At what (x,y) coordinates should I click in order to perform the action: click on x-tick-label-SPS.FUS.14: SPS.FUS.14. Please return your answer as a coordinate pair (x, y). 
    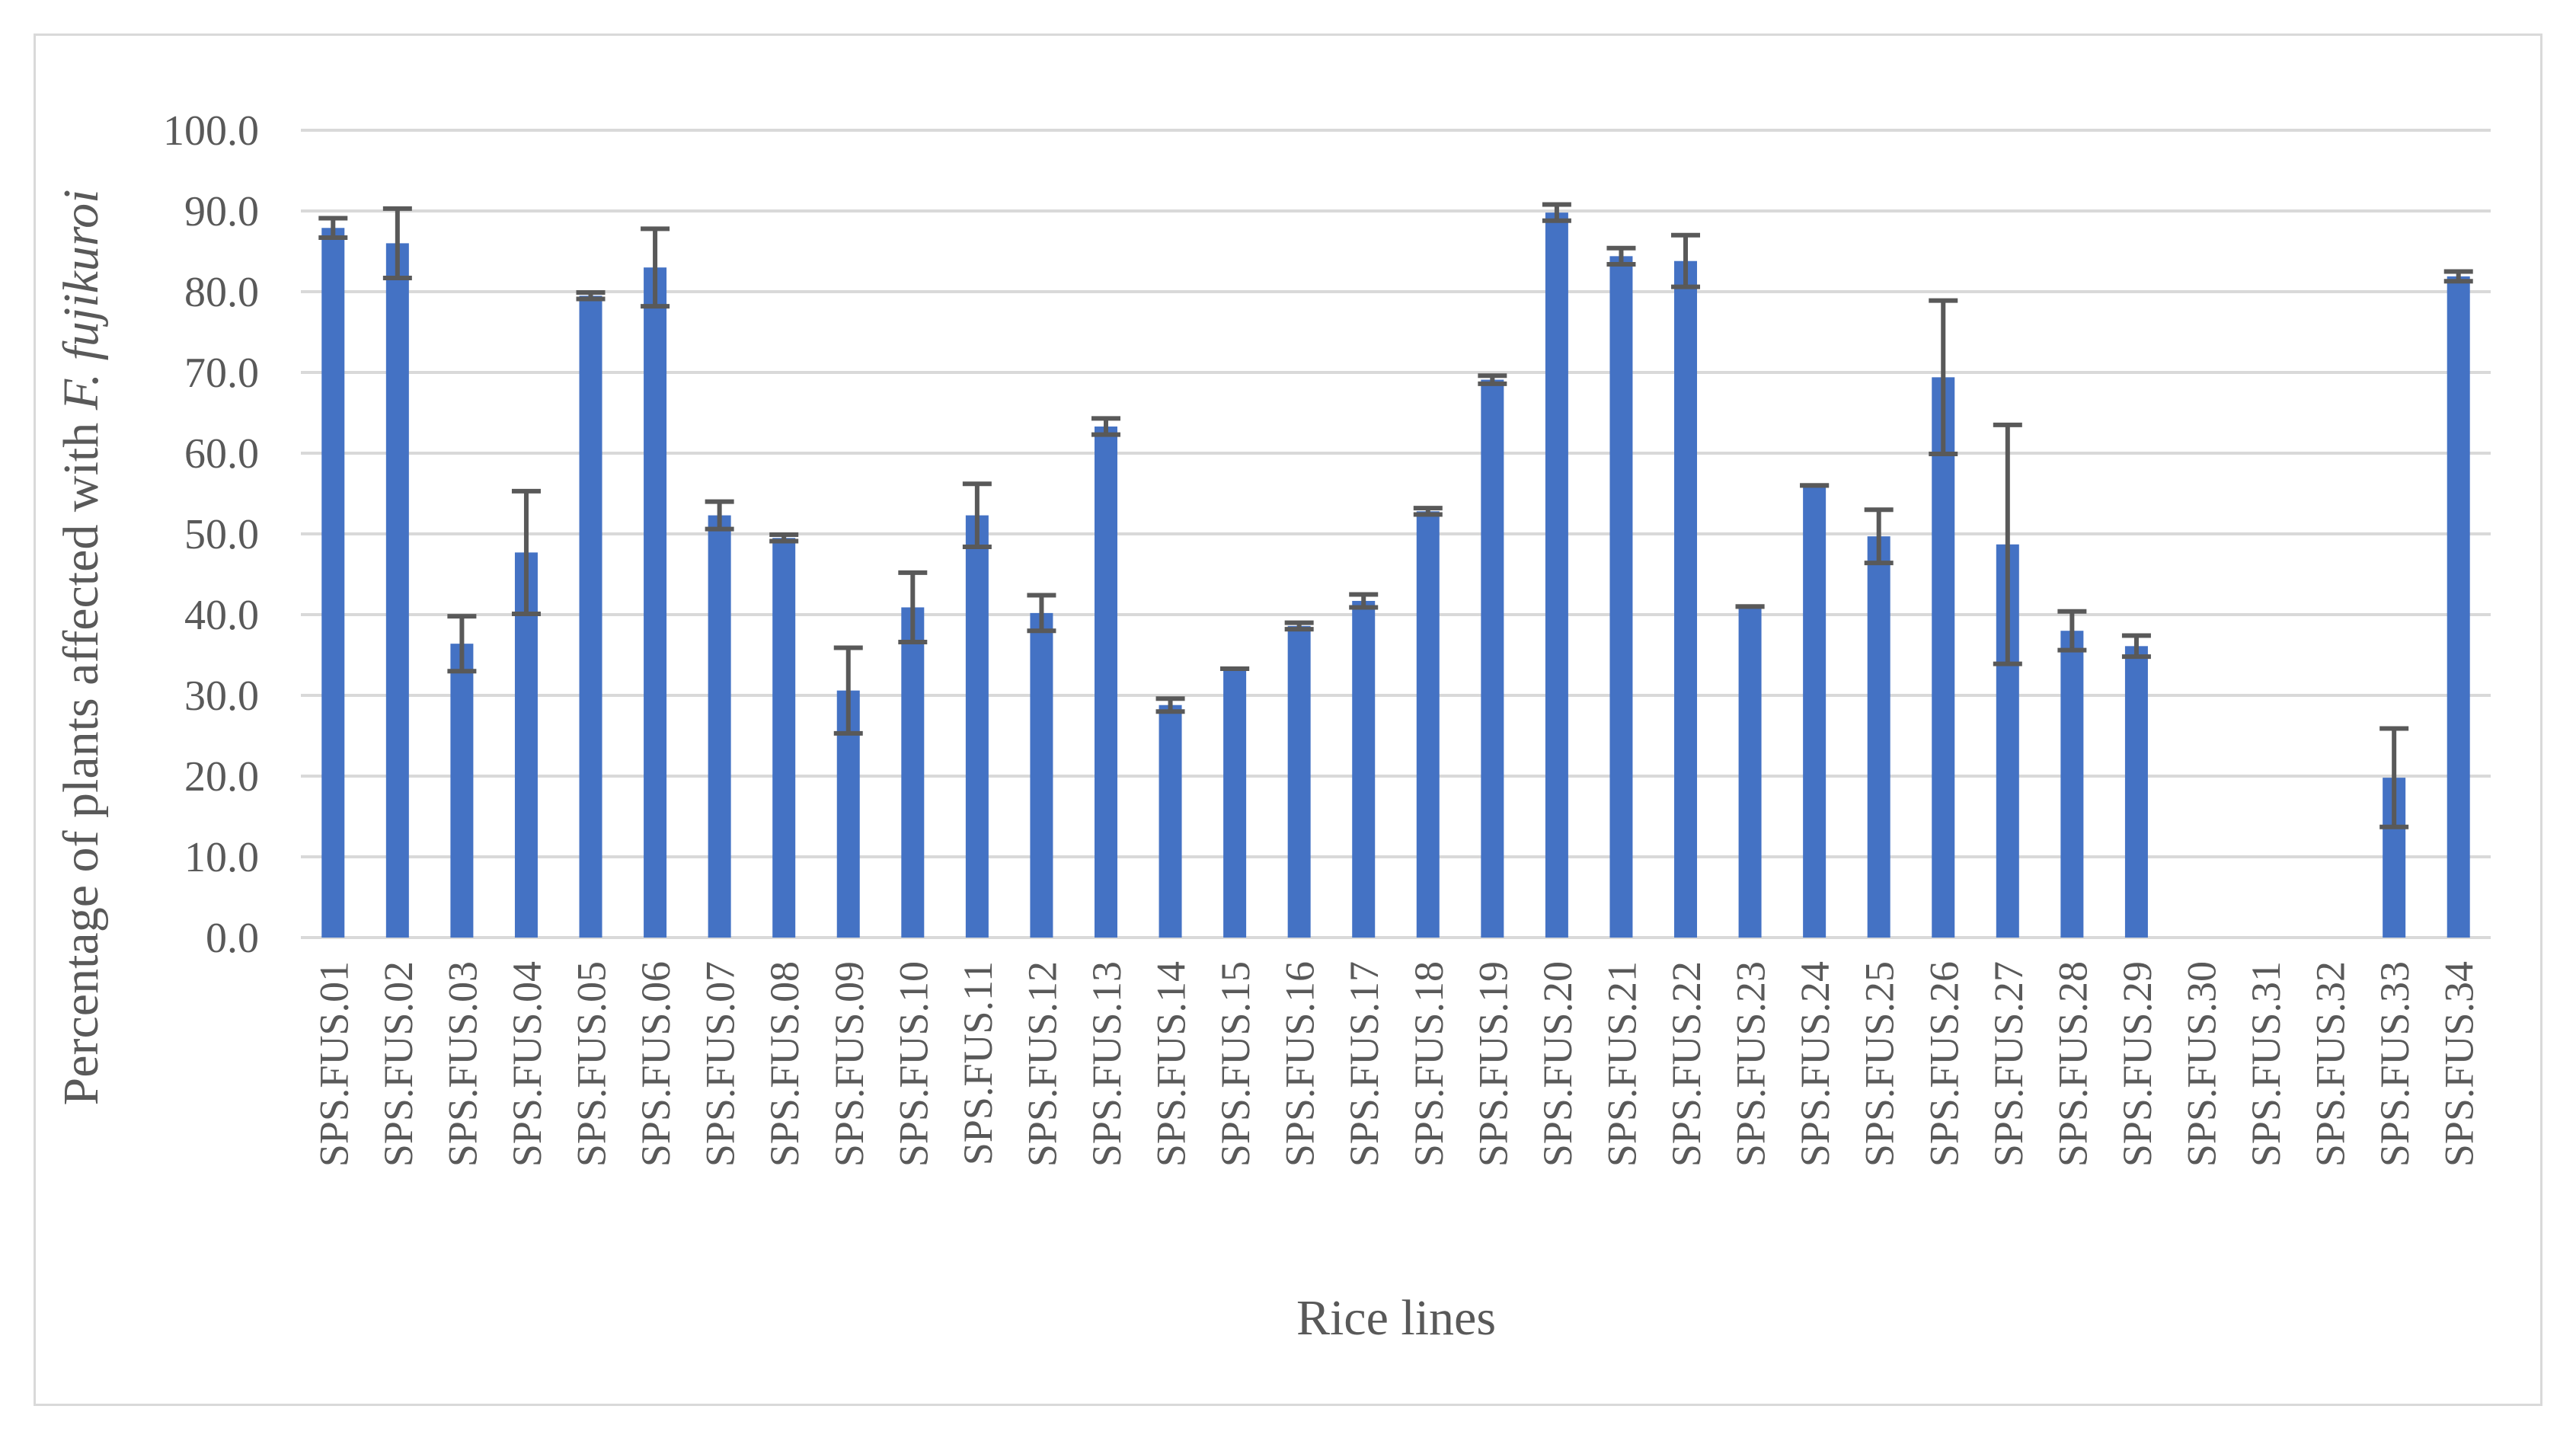
    Looking at the image, I should click on (1171, 1064).